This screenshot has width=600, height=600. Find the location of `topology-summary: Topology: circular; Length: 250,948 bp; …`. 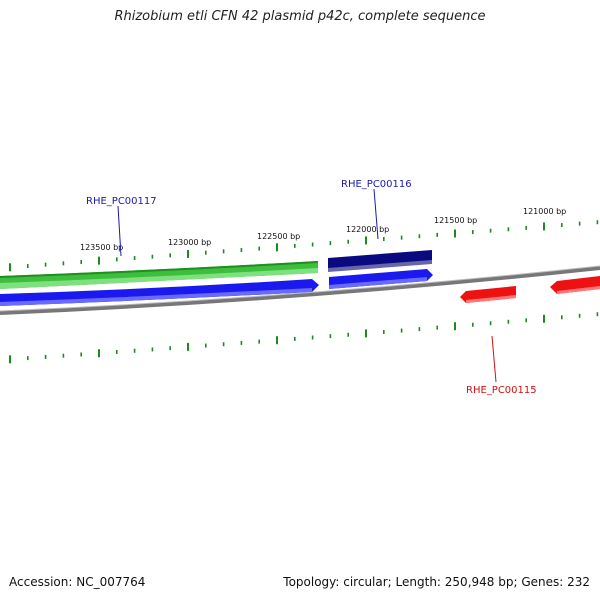

topology-summary: Topology: circular; Length: 250,948 bp; … is located at coordinates (436, 582).